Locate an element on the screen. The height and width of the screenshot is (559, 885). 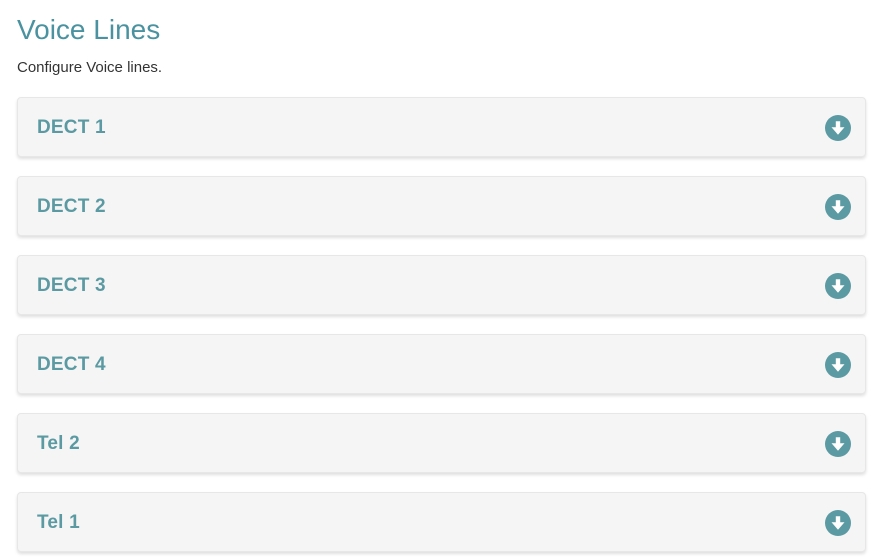
voice-line-panel-tel2: Tel 2 is located at coordinates (441, 443).